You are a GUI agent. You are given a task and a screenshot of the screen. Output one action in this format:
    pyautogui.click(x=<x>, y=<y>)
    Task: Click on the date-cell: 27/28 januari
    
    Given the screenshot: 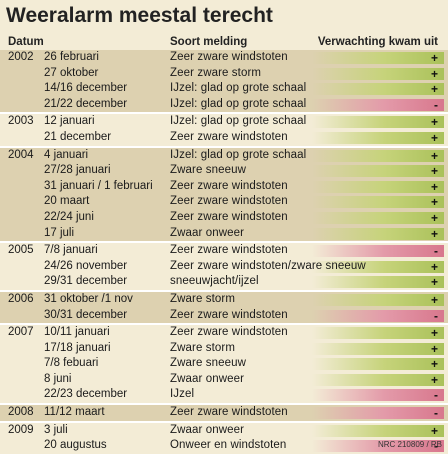 What is the action you would take?
    pyautogui.click(x=77, y=170)
    